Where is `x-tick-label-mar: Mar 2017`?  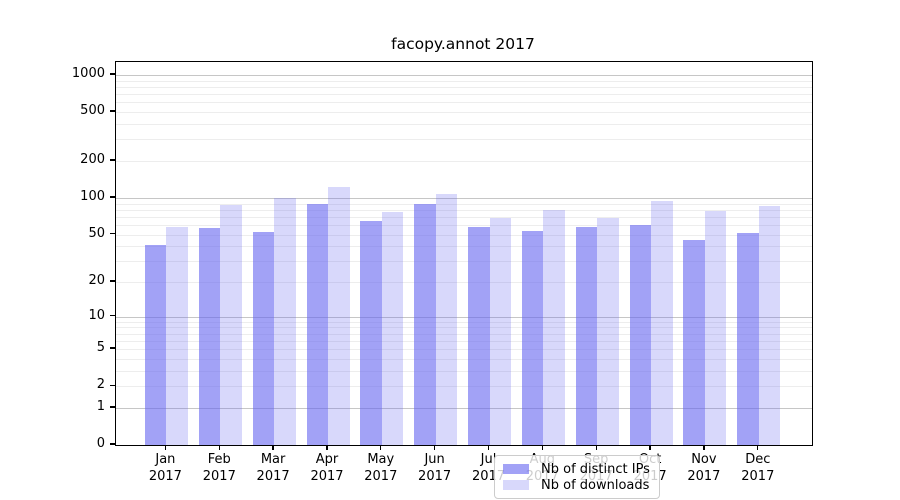
x-tick-label-mar: Mar 2017 is located at coordinates (273, 468).